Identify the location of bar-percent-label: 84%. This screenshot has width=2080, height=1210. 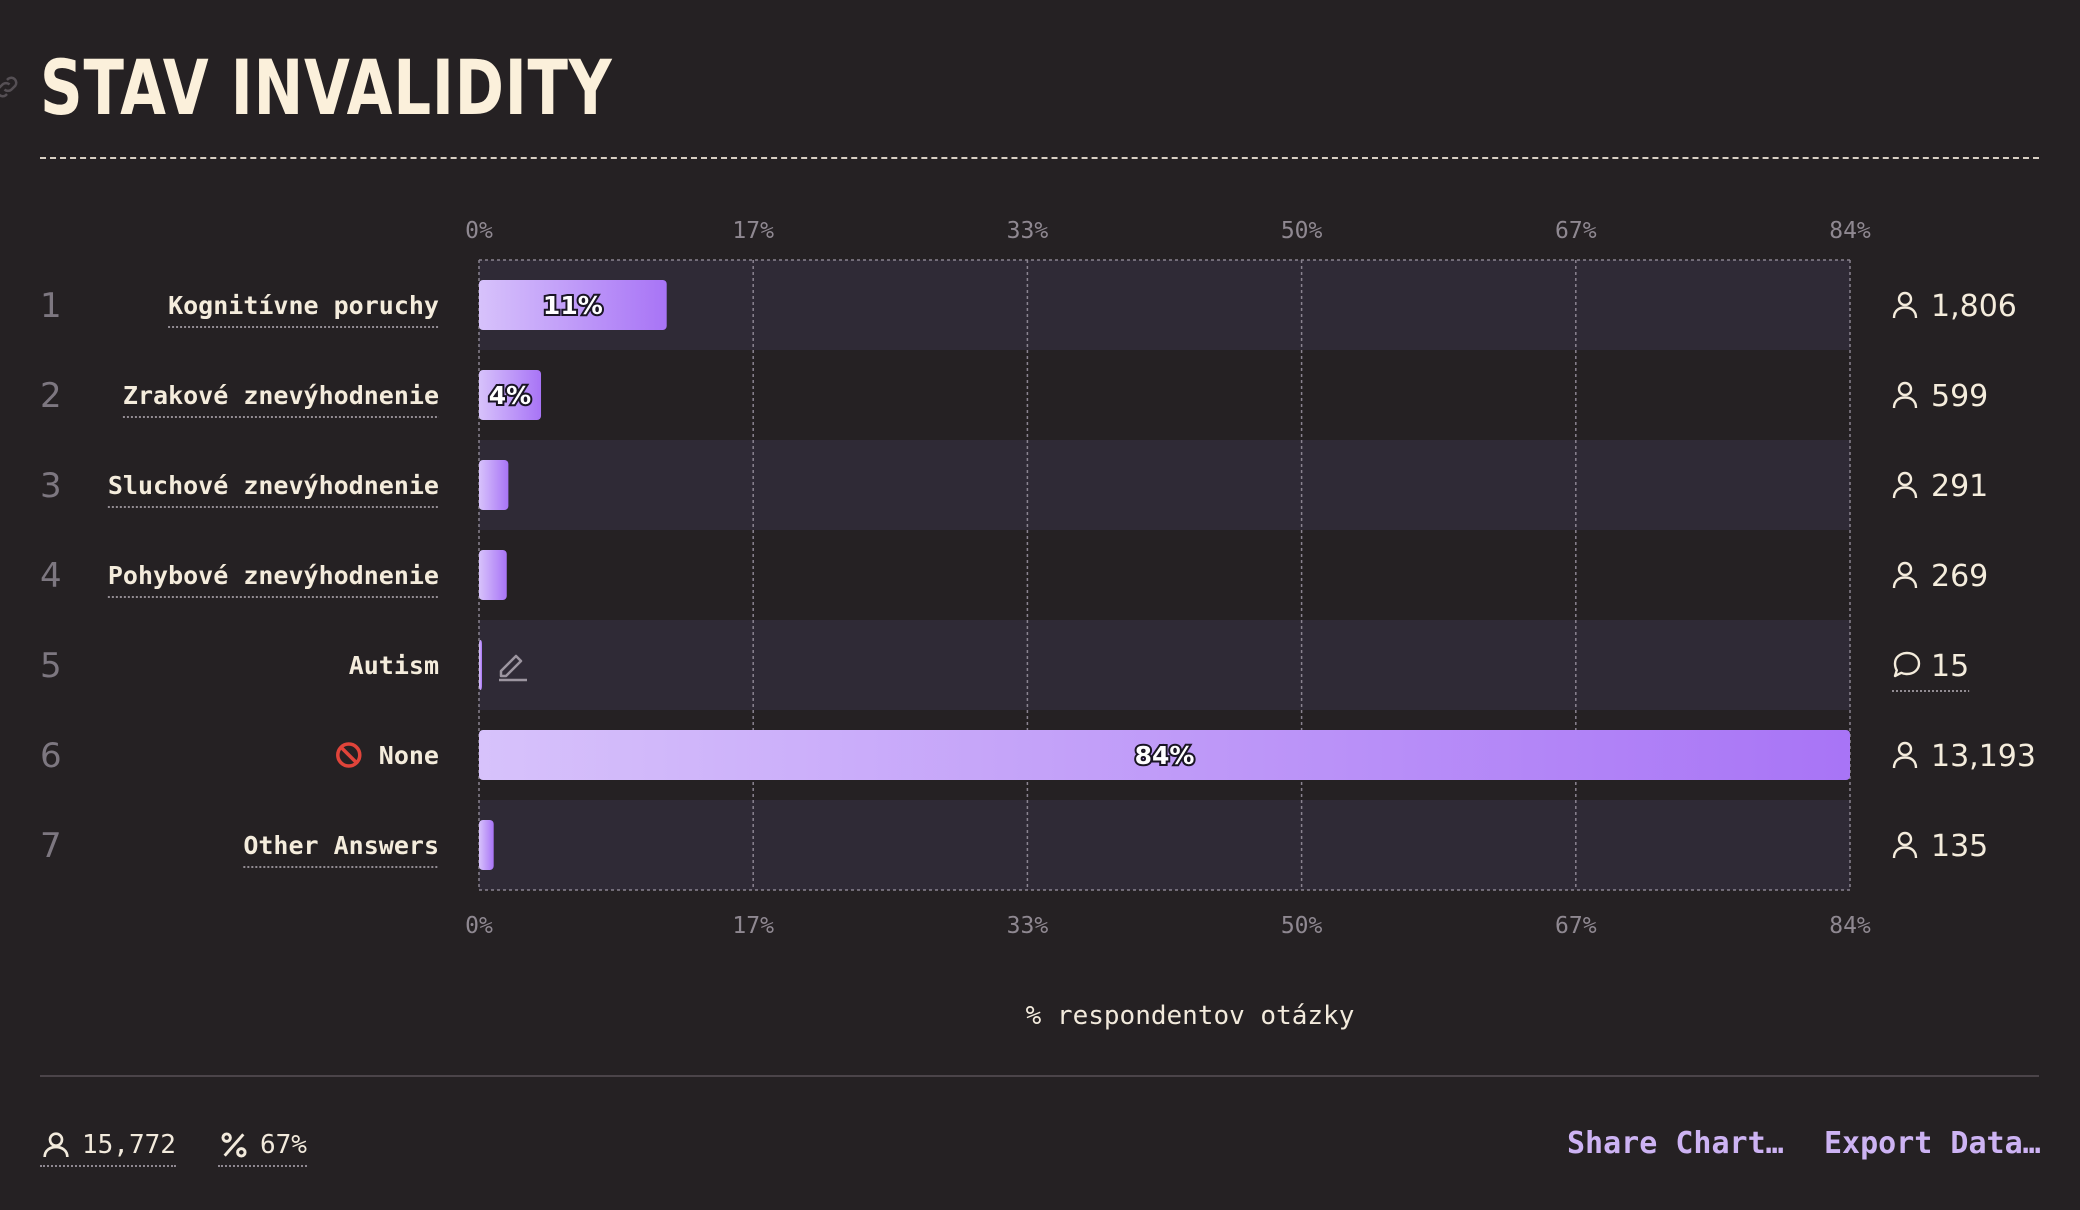
(1165, 755).